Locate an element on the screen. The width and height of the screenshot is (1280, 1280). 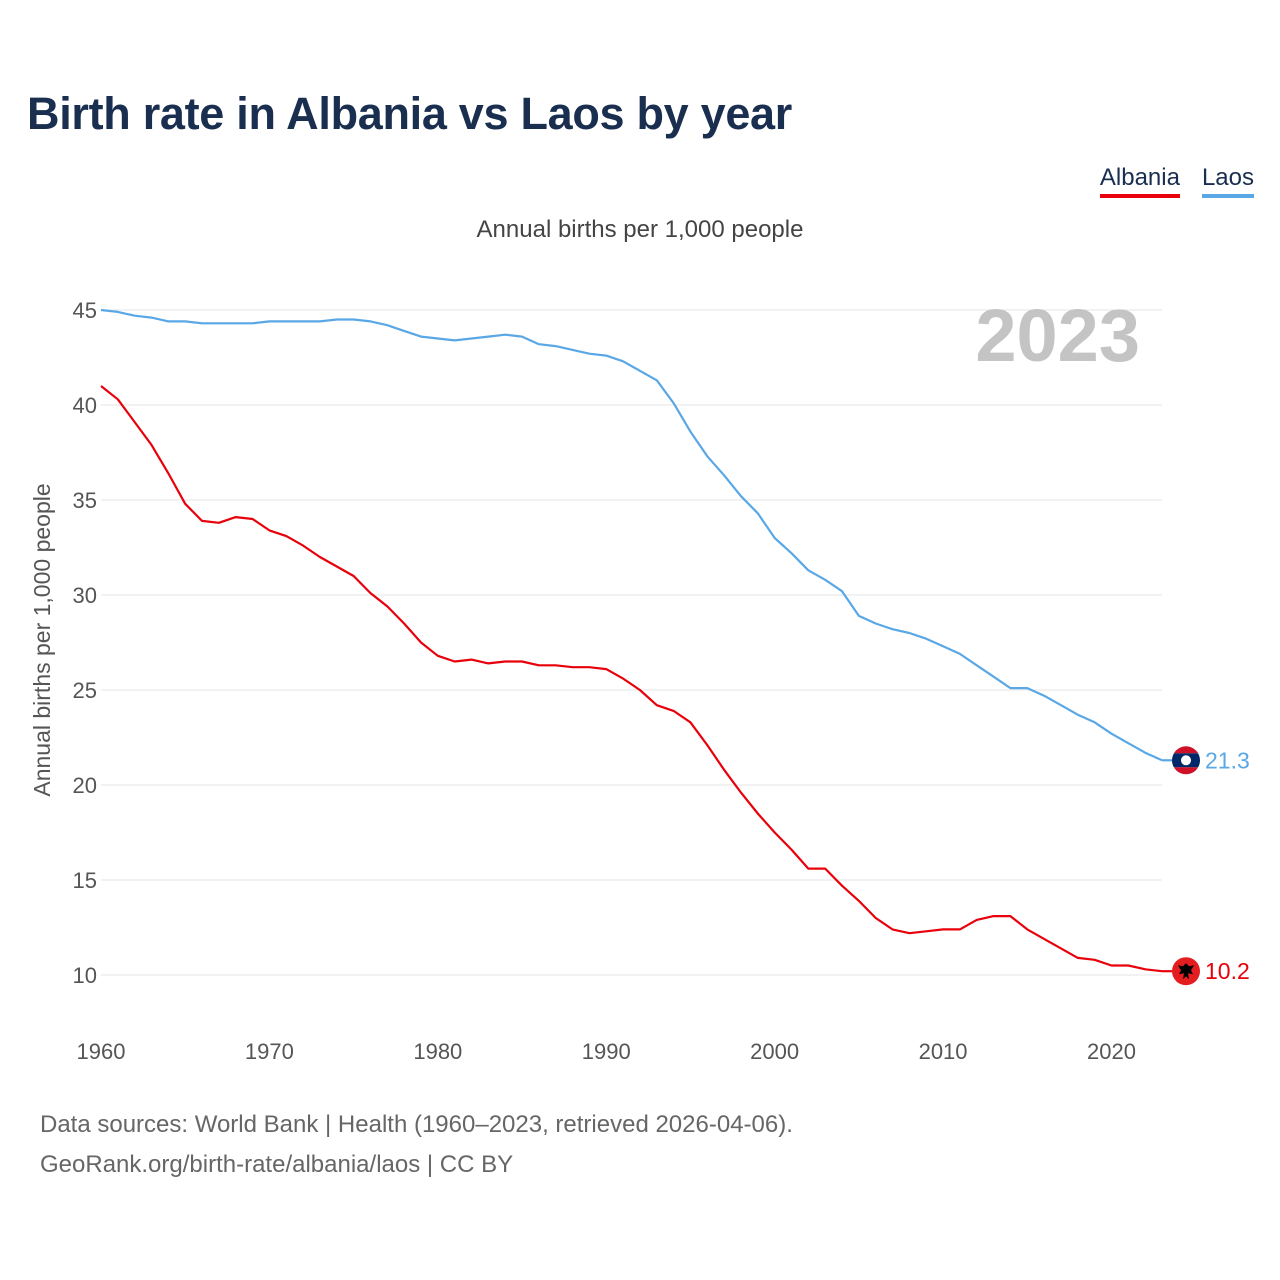
x-tick-label: 1990 is located at coordinates (606, 1051).